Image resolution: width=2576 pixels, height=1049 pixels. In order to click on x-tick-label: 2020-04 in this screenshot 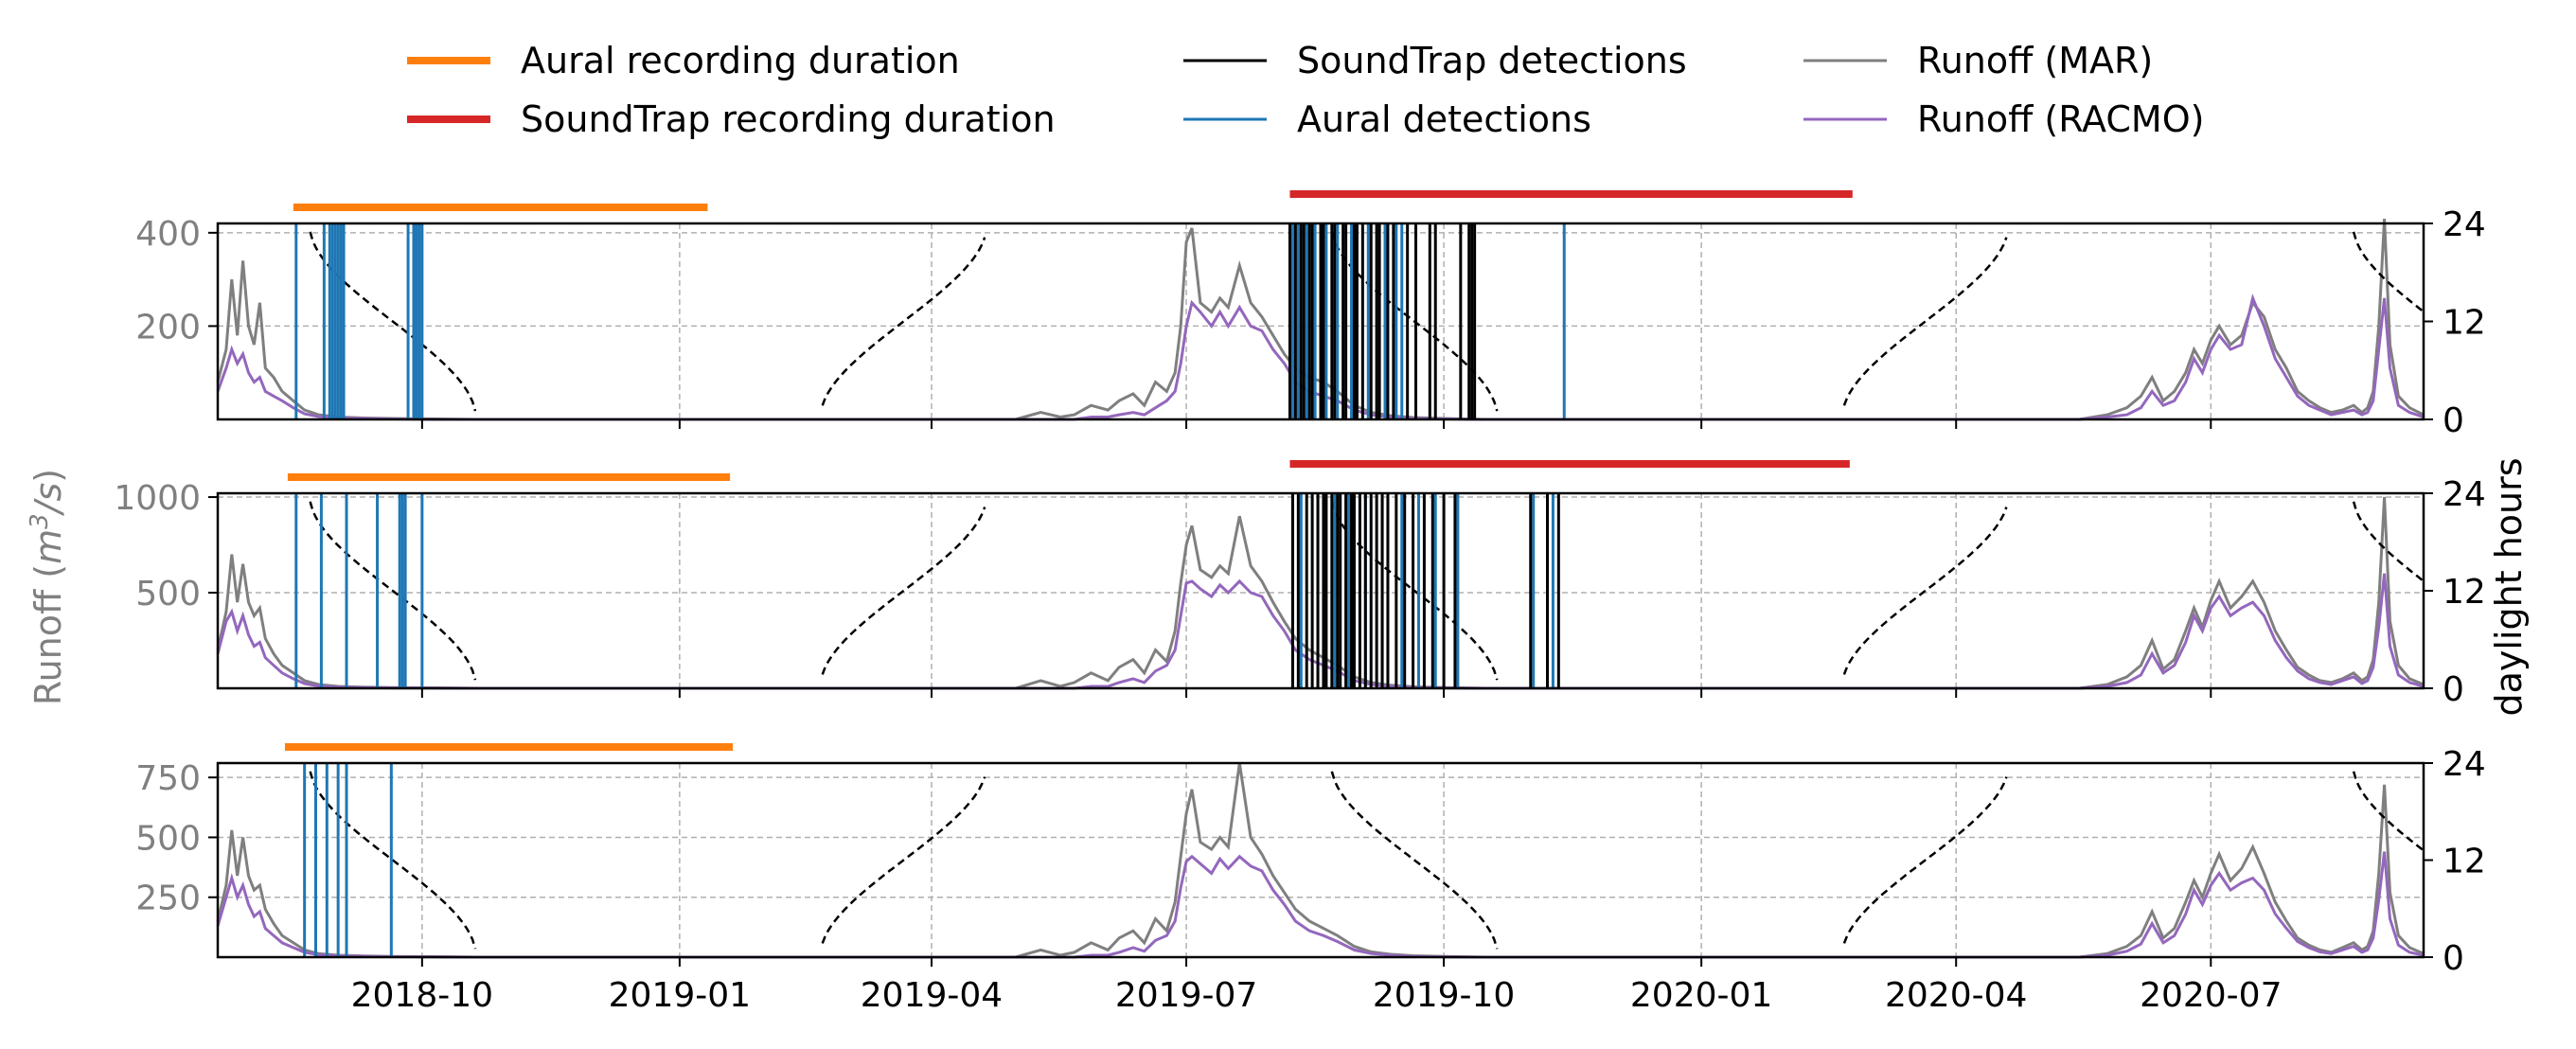, I will do `click(1956, 996)`.